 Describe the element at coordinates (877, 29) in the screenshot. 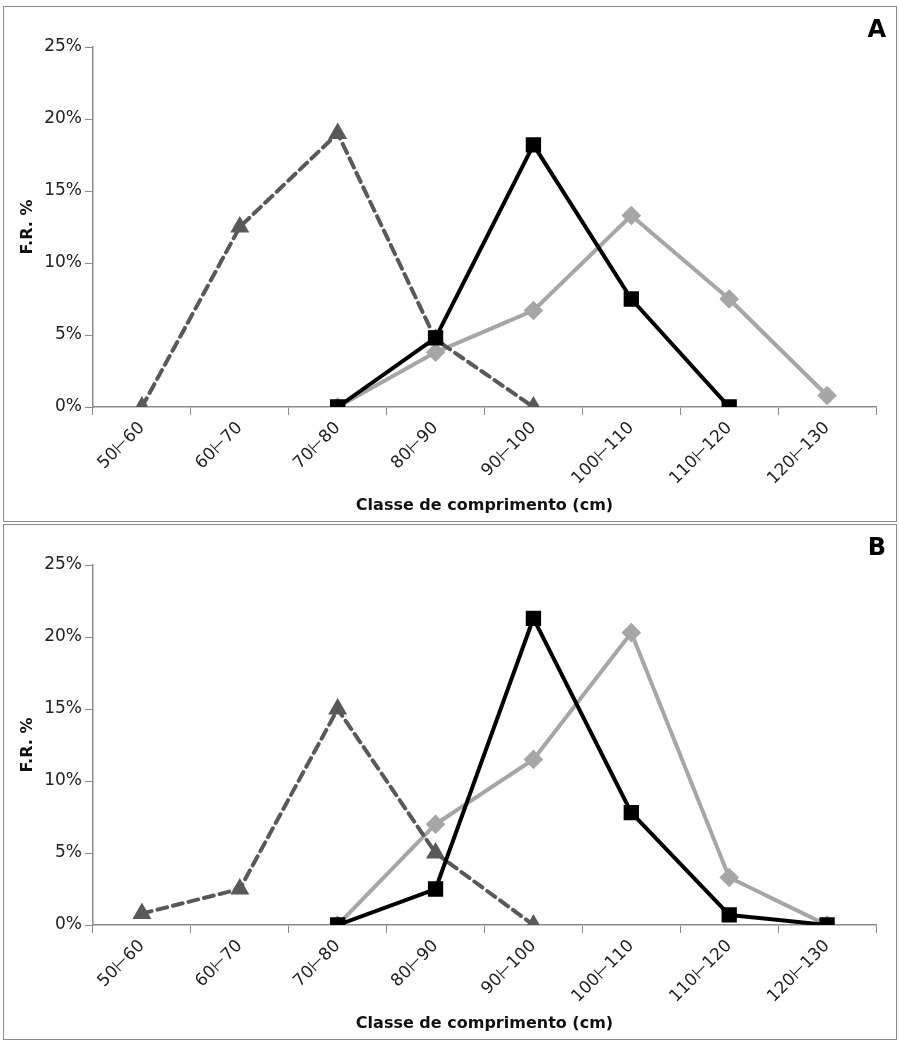

I see `chart-title: A` at that location.